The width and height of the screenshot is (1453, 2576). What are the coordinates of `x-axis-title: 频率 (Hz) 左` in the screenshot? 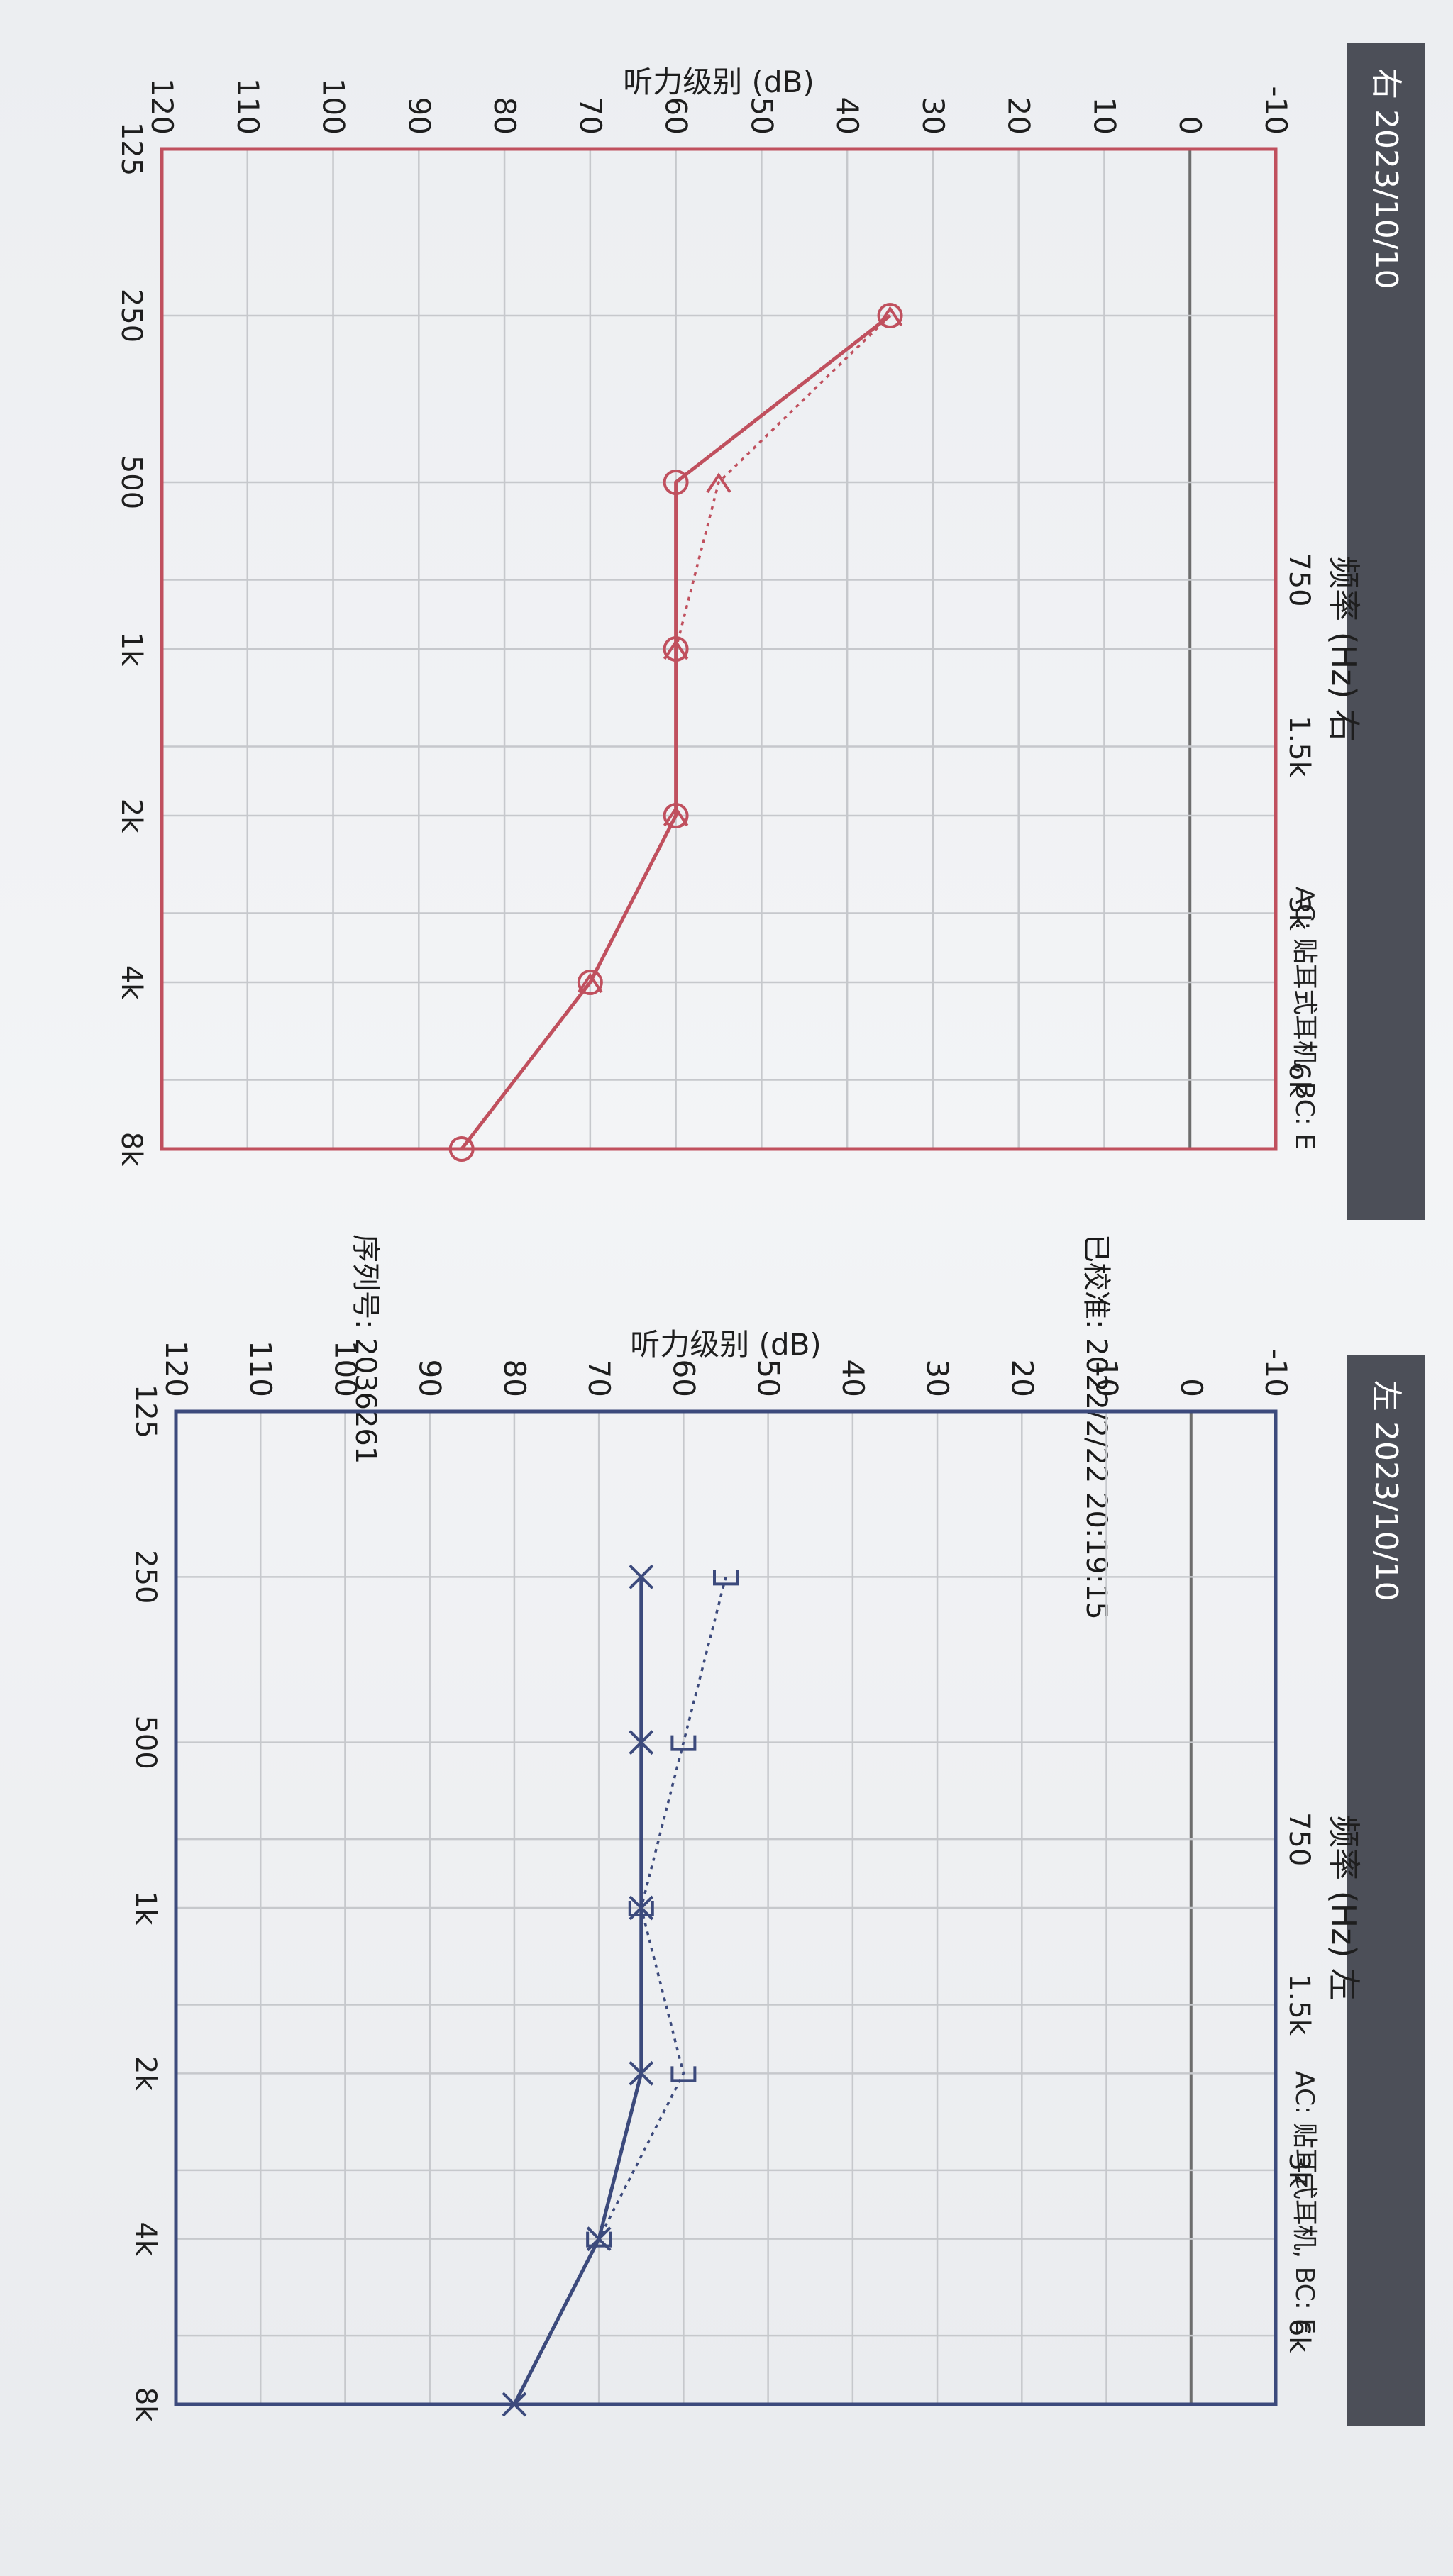 It's located at (1344, 1908).